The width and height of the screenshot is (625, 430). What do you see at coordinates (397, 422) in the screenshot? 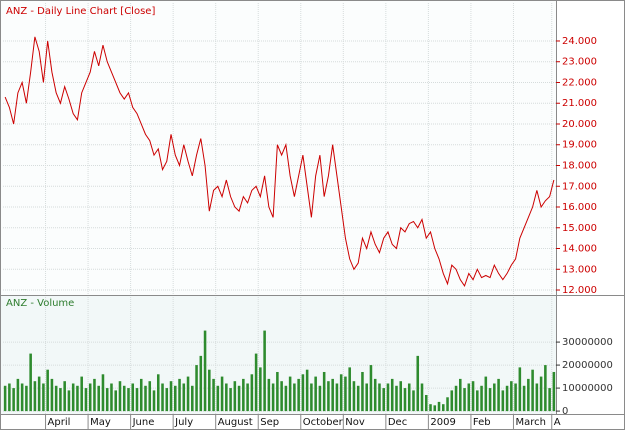
I see `x-tick-label: Dec` at bounding box center [397, 422].